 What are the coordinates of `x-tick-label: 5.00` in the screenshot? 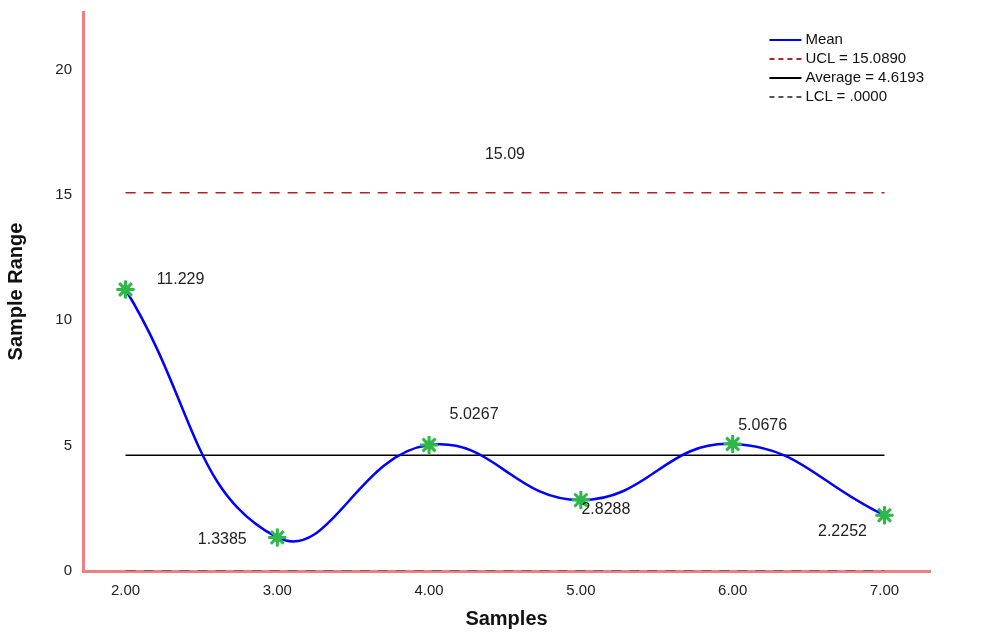 It's located at (581, 590).